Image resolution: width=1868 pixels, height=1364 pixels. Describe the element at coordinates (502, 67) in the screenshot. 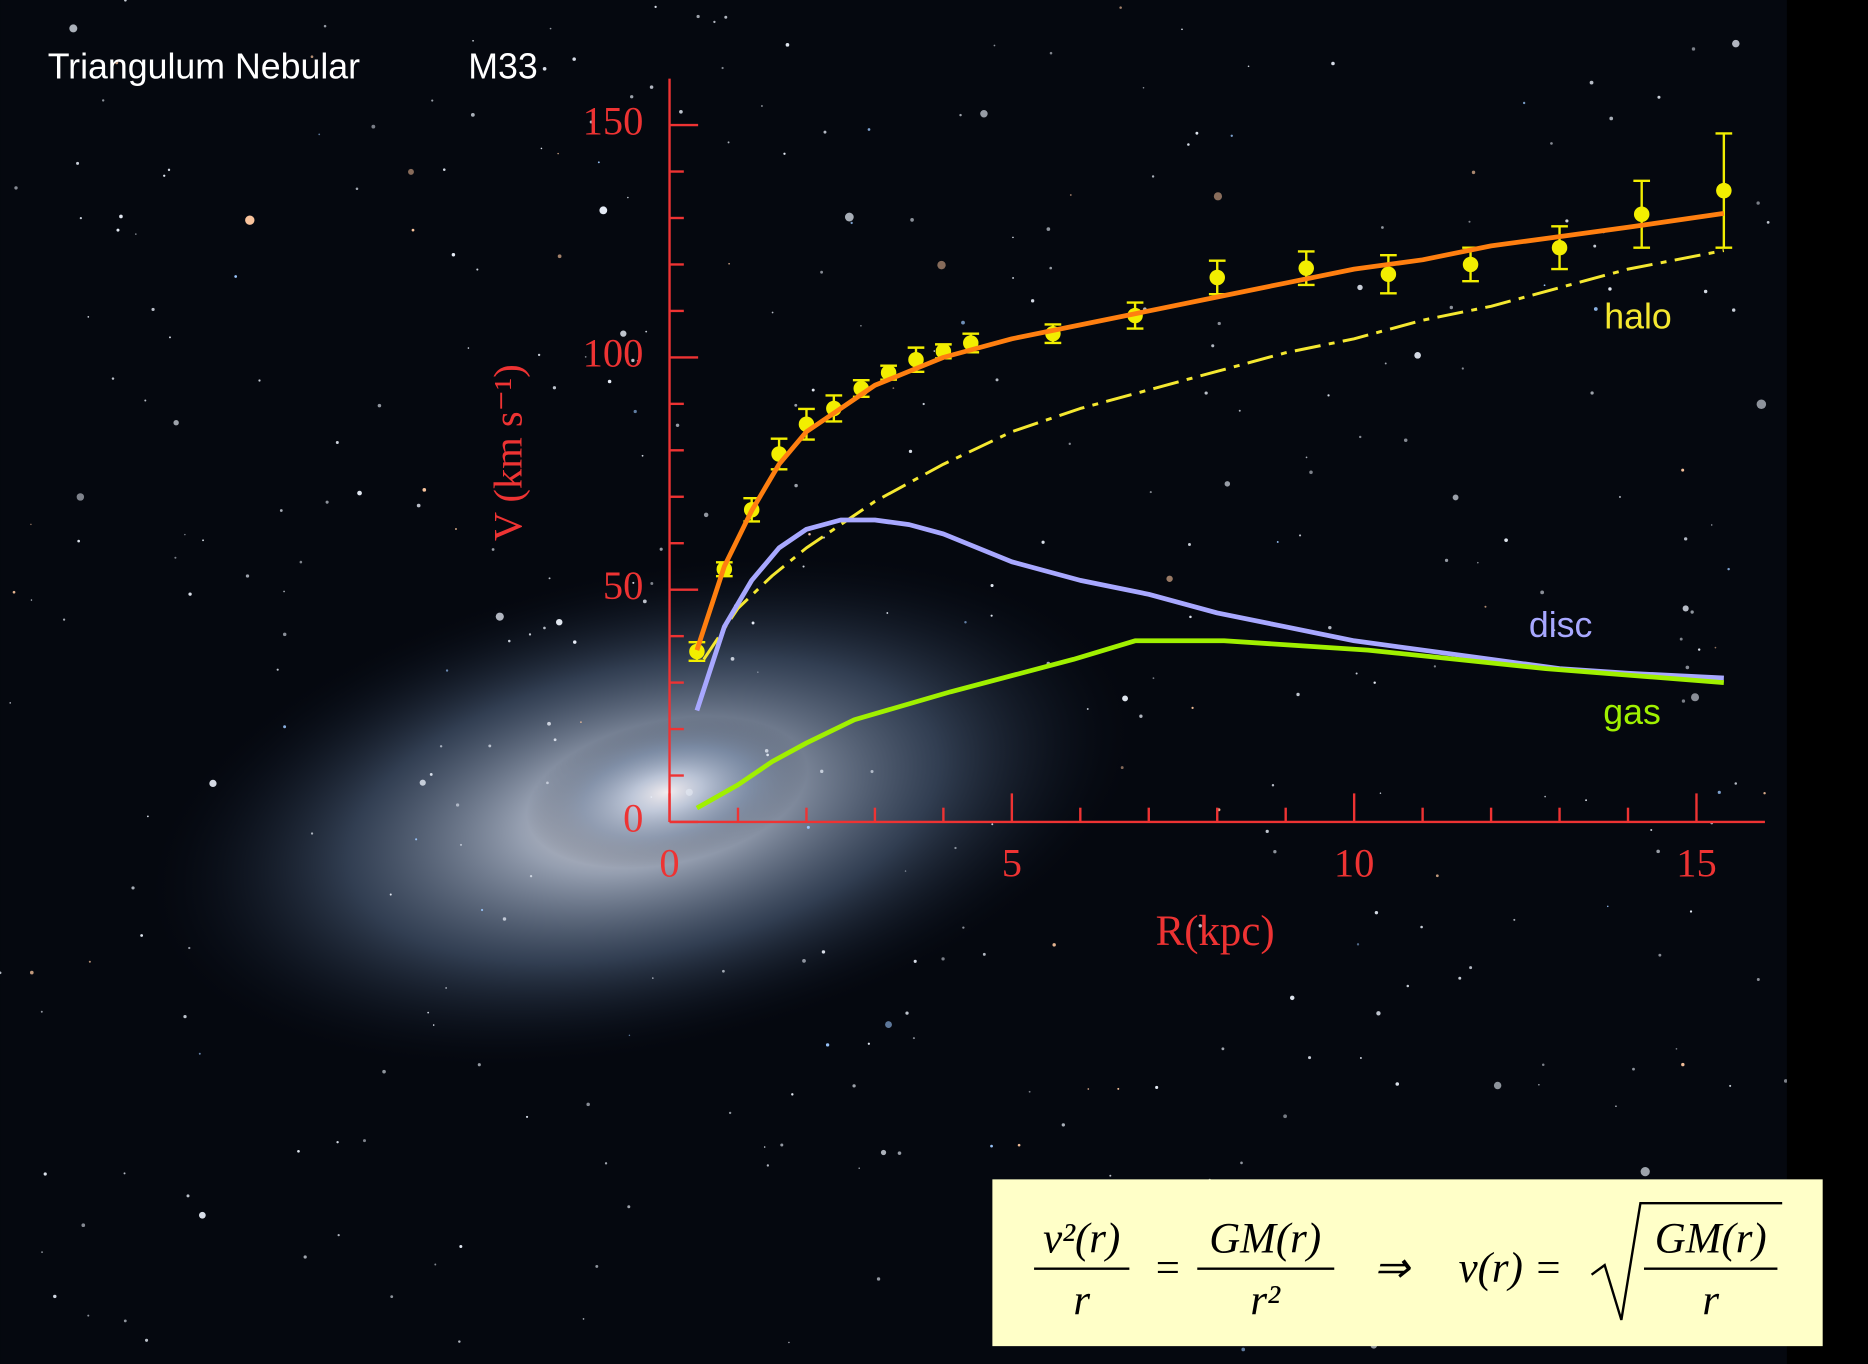

I see `chart-subtitle: M33` at that location.